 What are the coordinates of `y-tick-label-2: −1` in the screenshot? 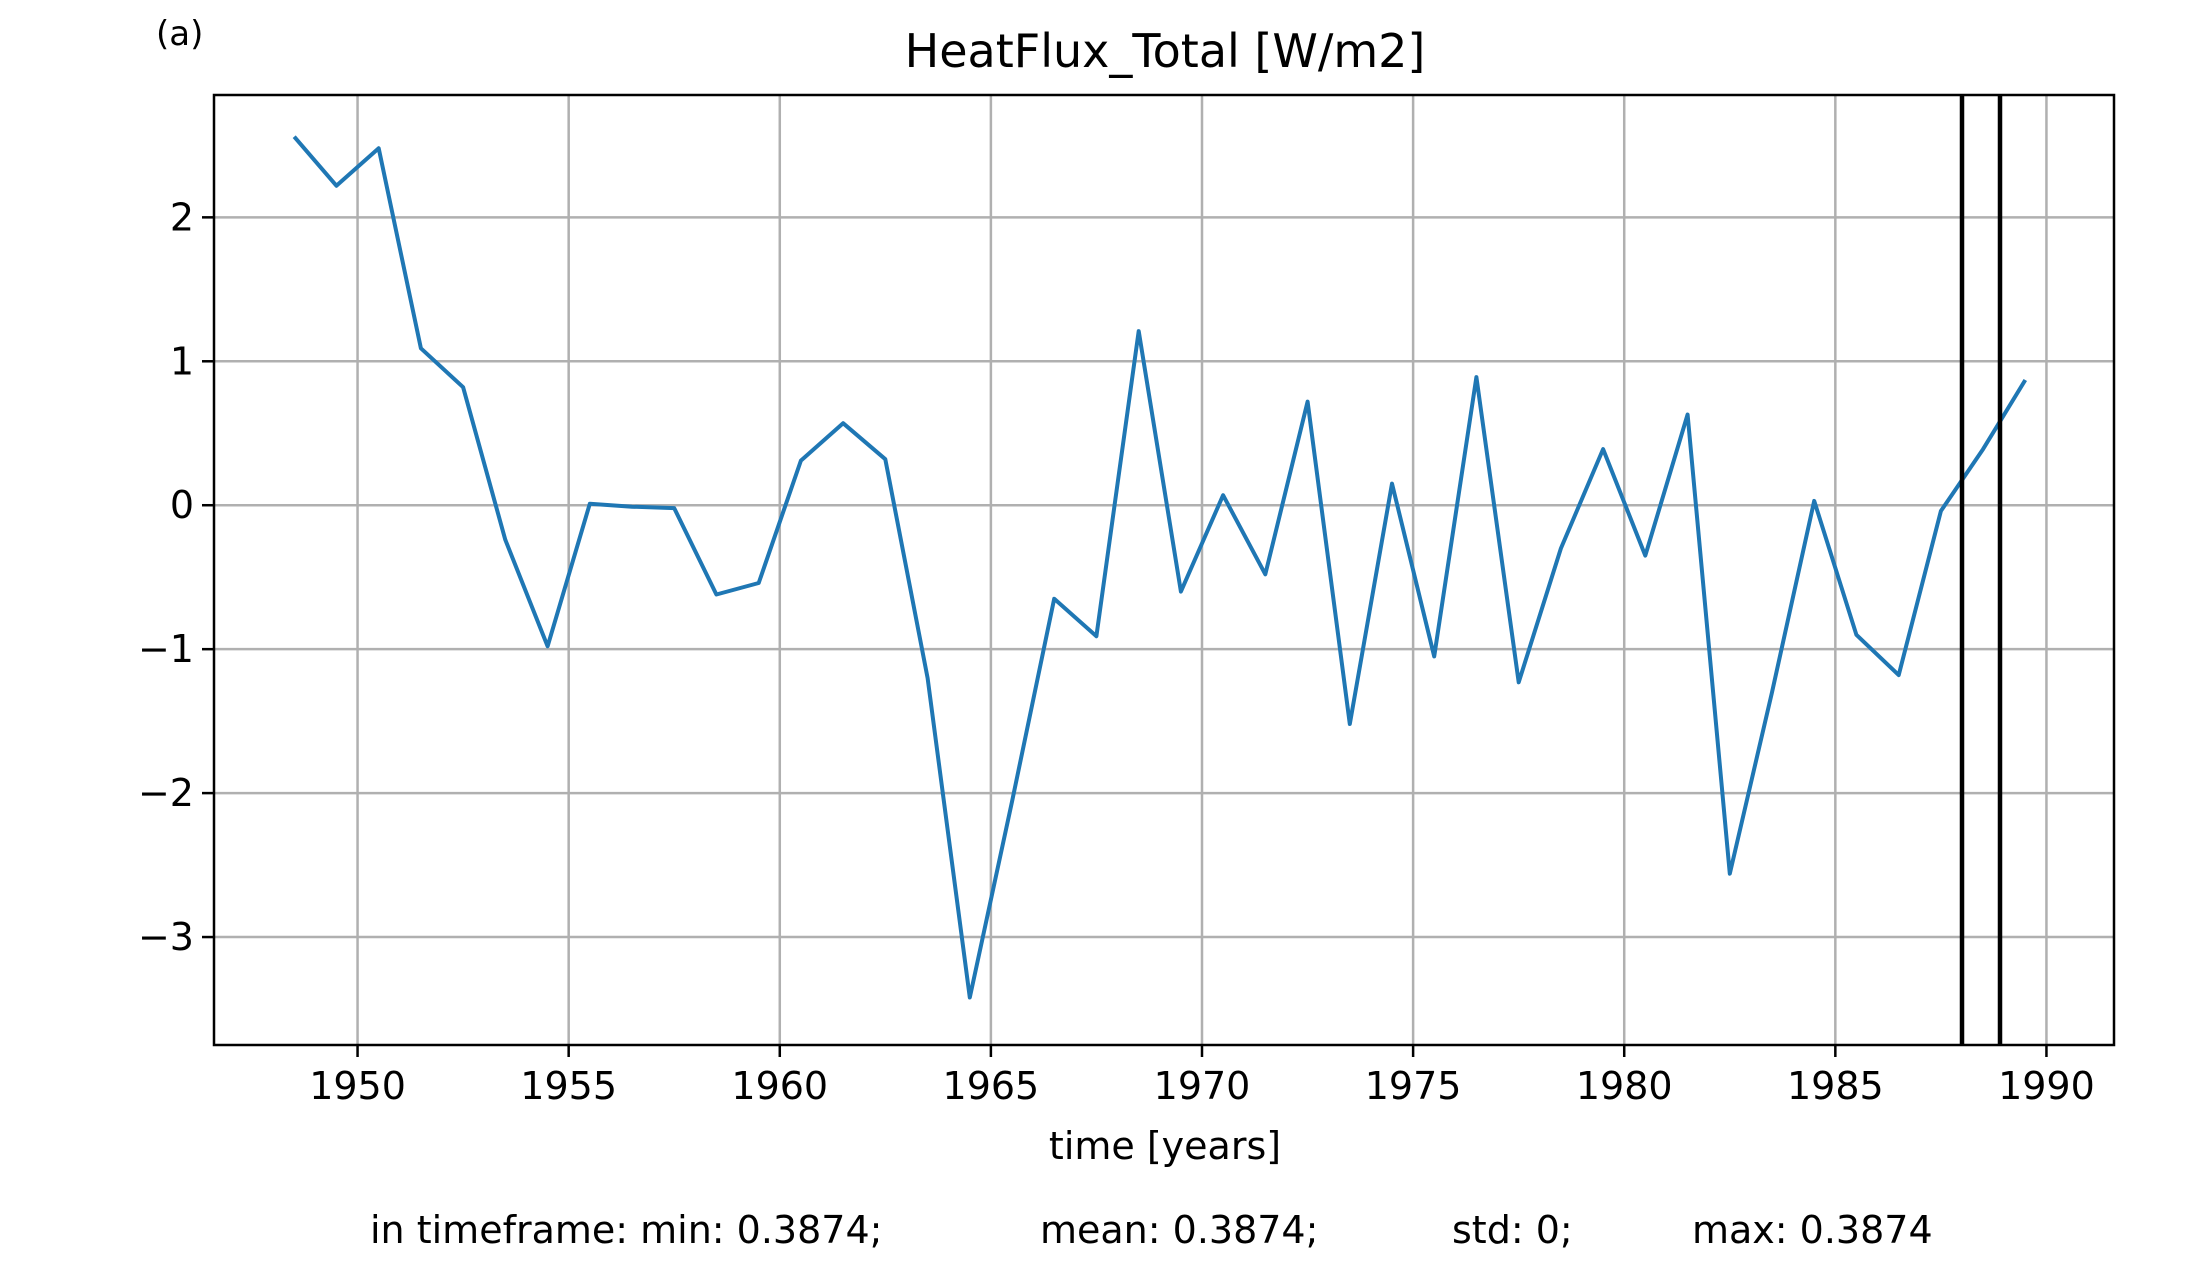 It's located at (166, 649).